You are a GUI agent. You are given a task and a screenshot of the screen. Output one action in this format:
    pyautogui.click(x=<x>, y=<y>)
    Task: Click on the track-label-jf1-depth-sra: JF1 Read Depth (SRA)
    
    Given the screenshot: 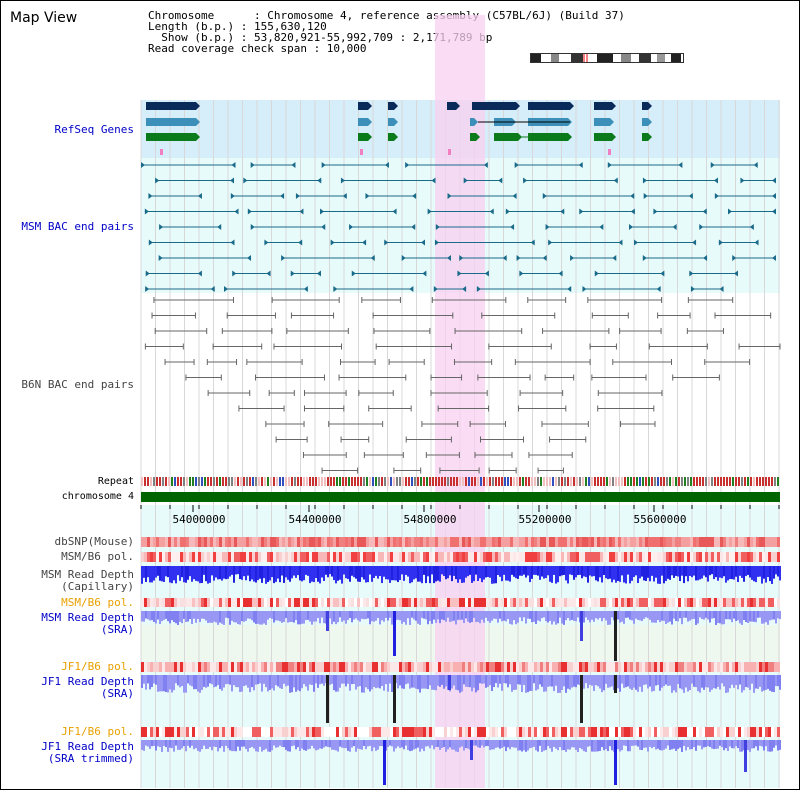 What is the action you would take?
    pyautogui.click(x=87, y=687)
    